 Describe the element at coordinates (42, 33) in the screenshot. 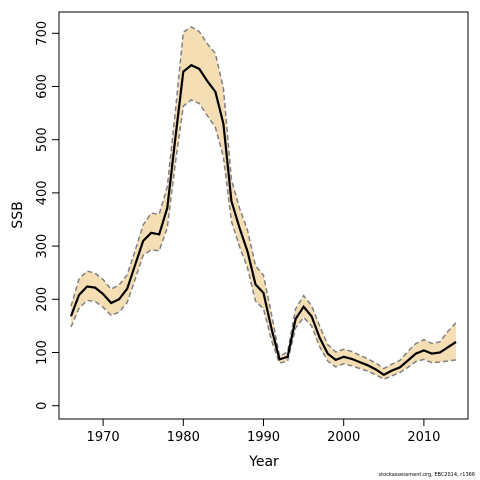

I see `y-tick-label: 700` at that location.